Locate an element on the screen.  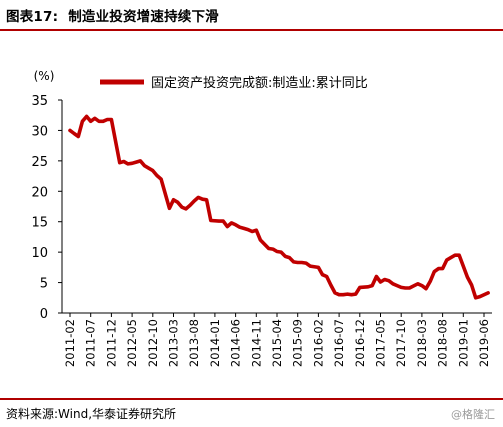
y-tick-label: 5 is located at coordinates (44, 284).